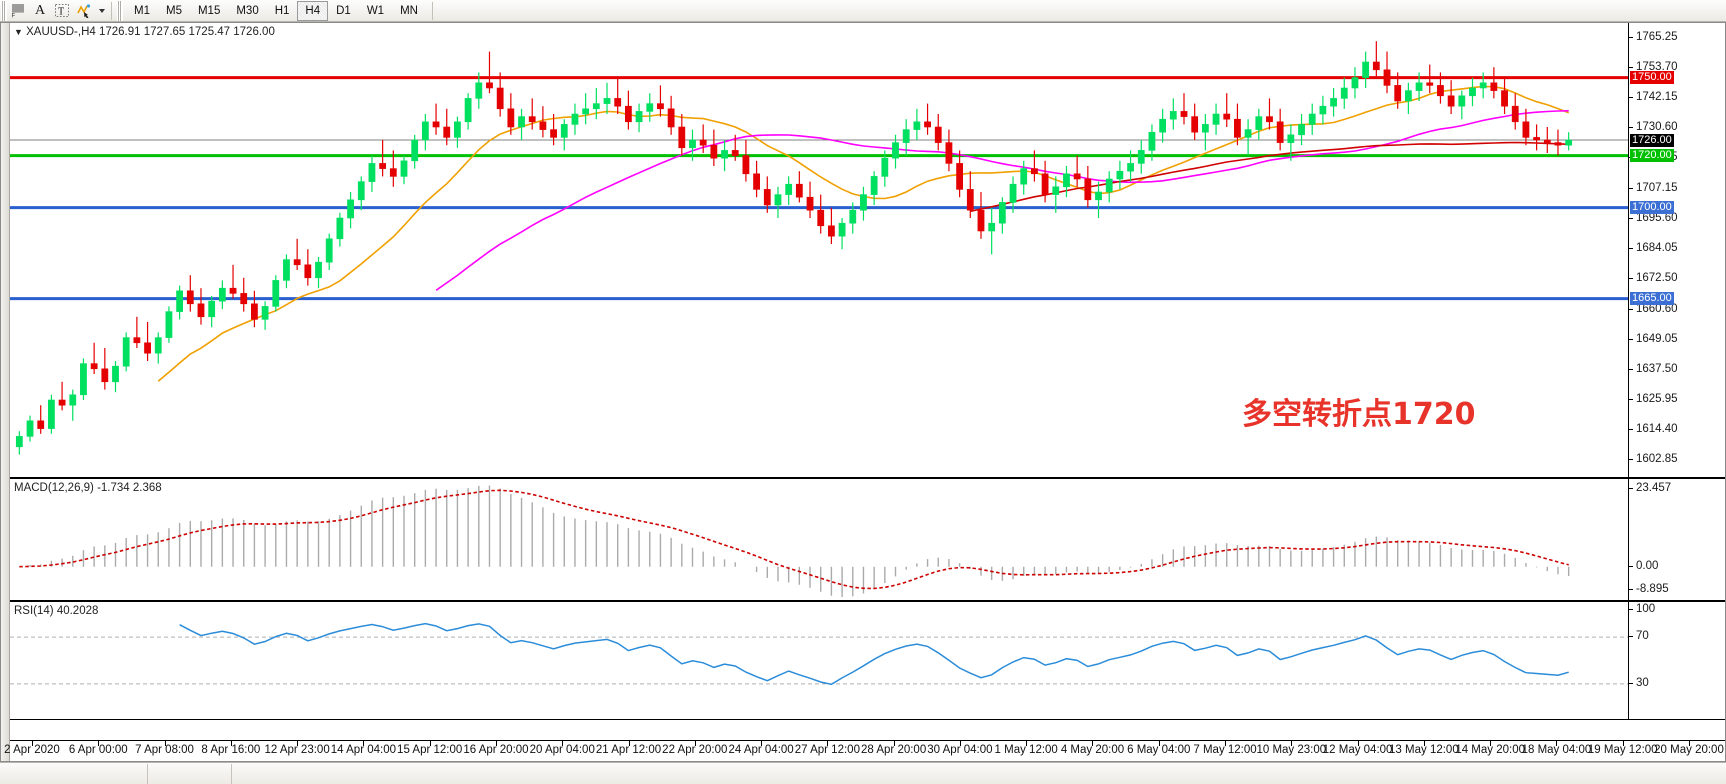 The height and width of the screenshot is (784, 1726). Describe the element at coordinates (1291, 750) in the screenshot. I see `time-axis-label: 10 May 23:00` at that location.